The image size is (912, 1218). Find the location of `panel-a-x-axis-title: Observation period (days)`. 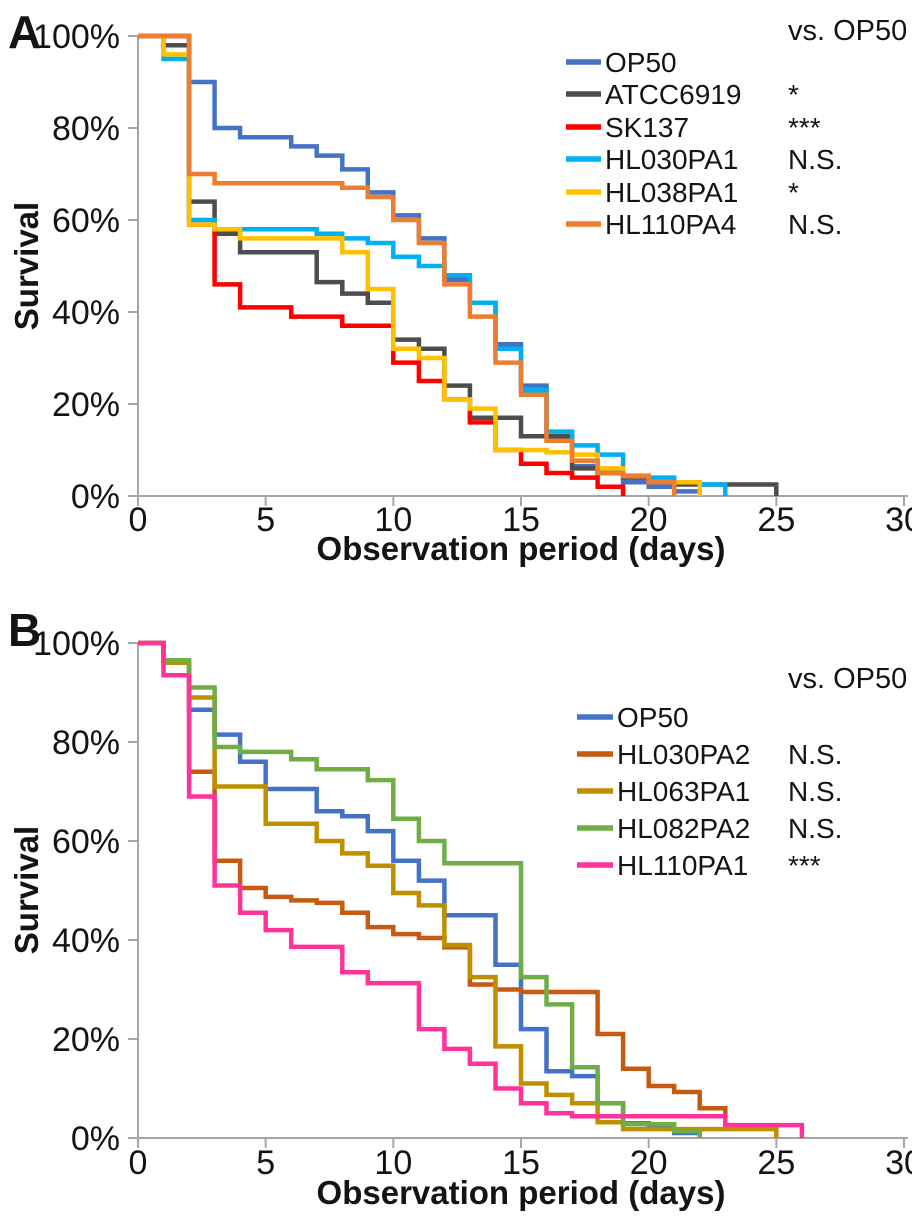

panel-a-x-axis-title: Observation period (days) is located at coordinates (521, 548).